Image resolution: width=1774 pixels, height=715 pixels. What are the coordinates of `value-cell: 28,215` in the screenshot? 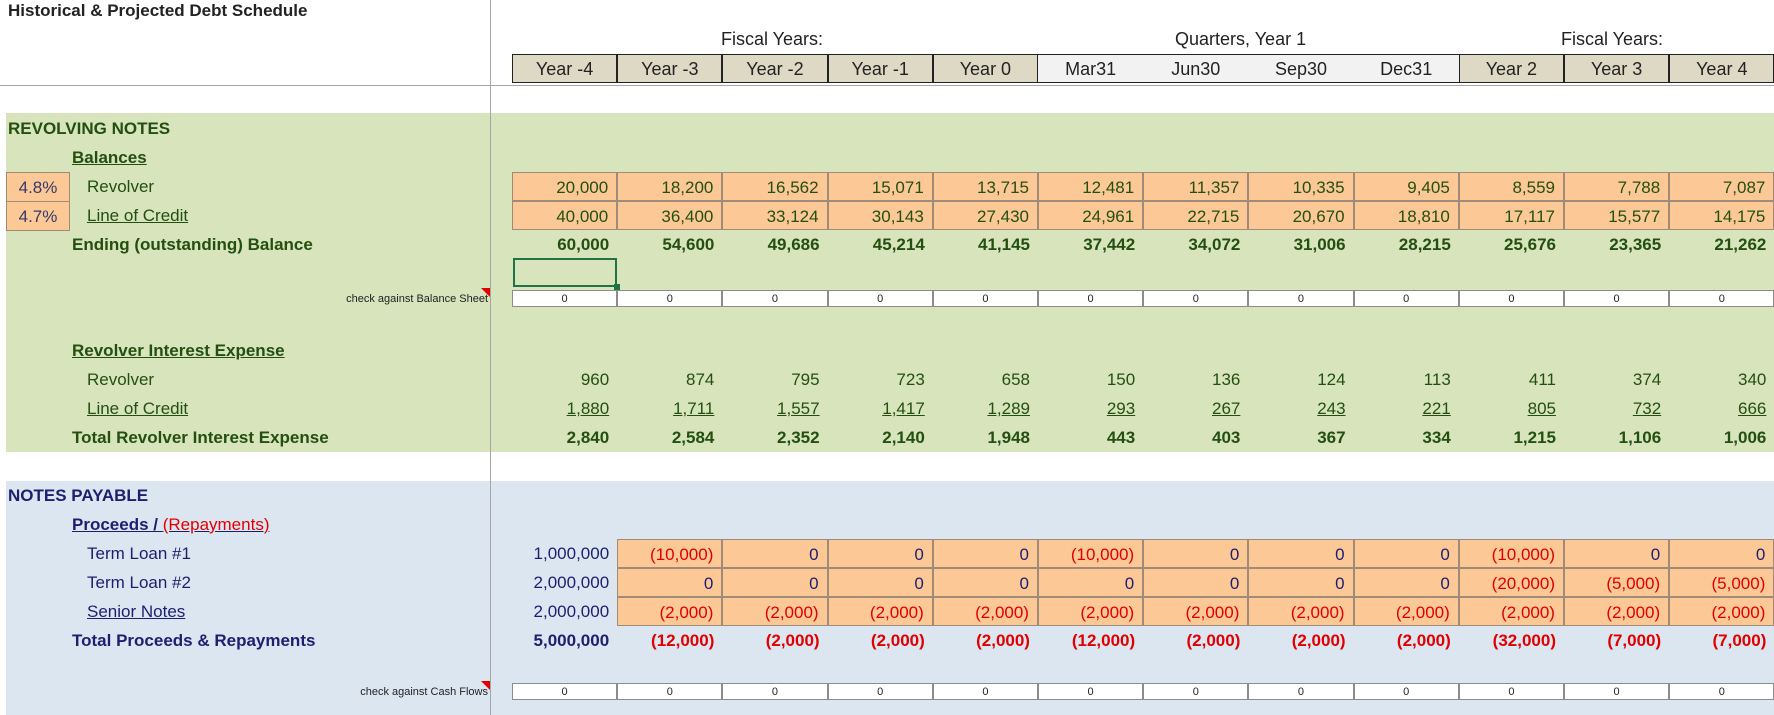 It's located at (1424, 244).